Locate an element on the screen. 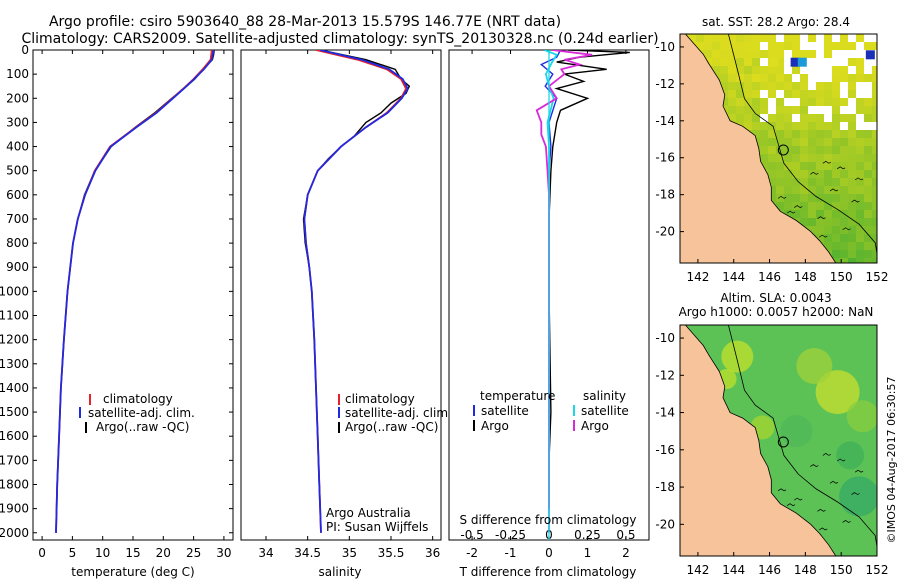 The width and height of the screenshot is (900, 580). legend-label-climatology: climatology is located at coordinates (380, 399).